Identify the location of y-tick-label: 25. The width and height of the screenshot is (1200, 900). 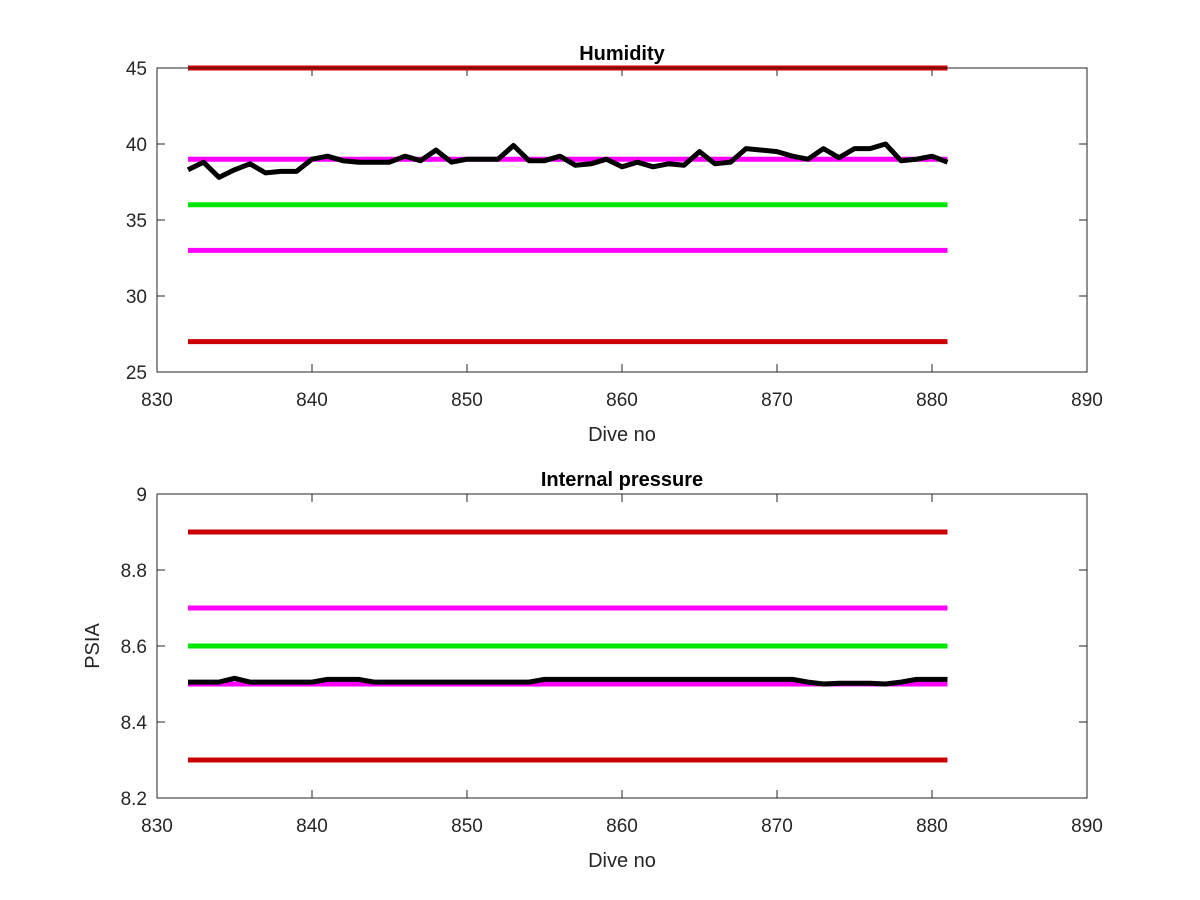
(136, 373).